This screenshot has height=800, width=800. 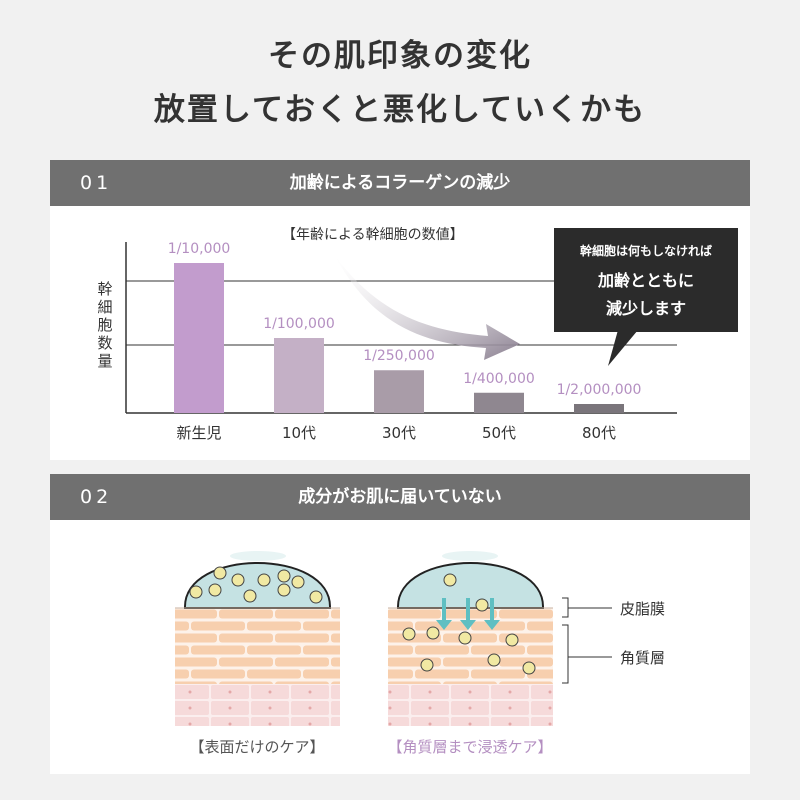 What do you see at coordinates (399, 356) in the screenshot?
I see `chart-value-label-3: 1/250,000` at bounding box center [399, 356].